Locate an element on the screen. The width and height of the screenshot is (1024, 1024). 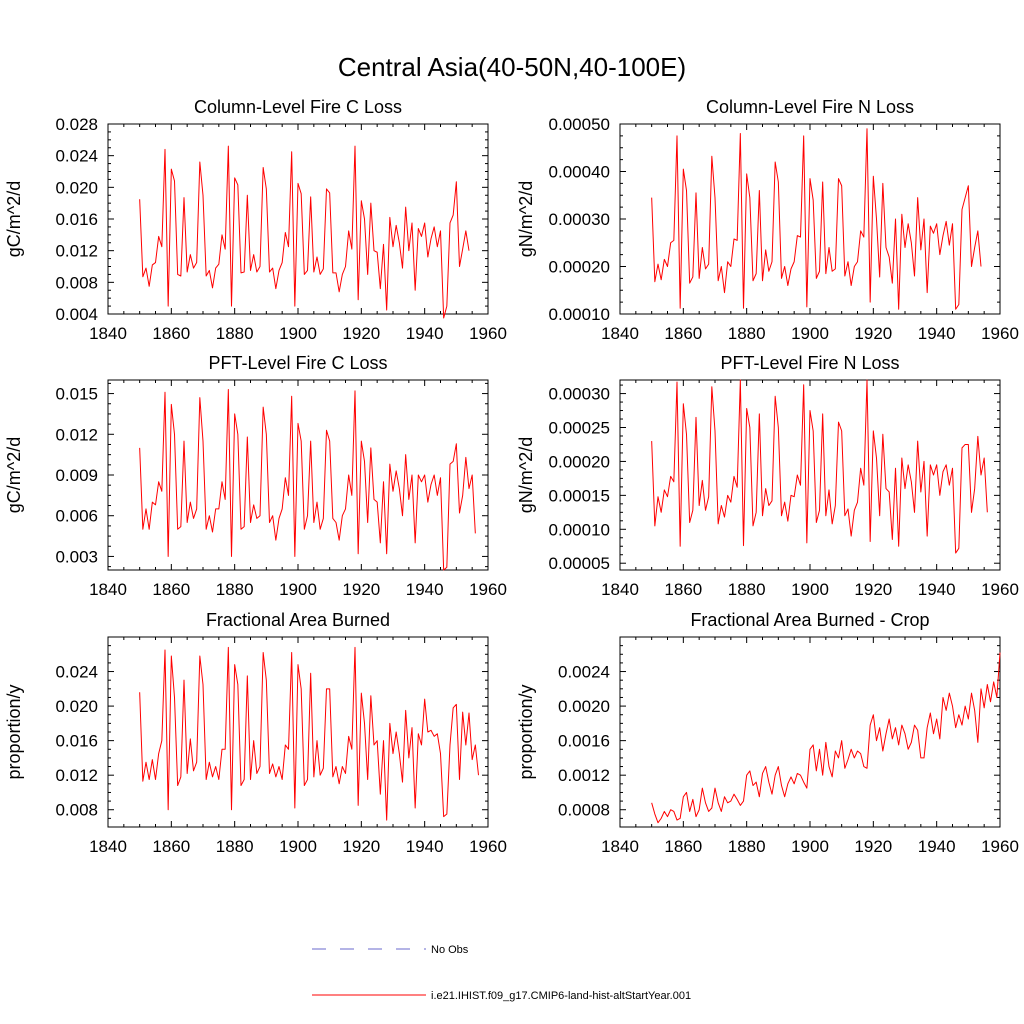
figure-title: Central Asia(40-50N,40-100E) is located at coordinates (512, 67).